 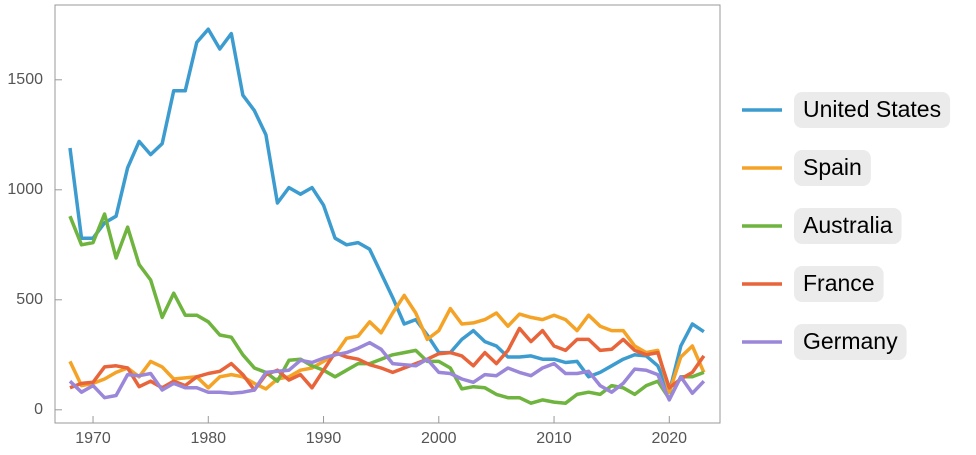 What do you see at coordinates (554, 438) in the screenshot?
I see `x-tick-label: 2010` at bounding box center [554, 438].